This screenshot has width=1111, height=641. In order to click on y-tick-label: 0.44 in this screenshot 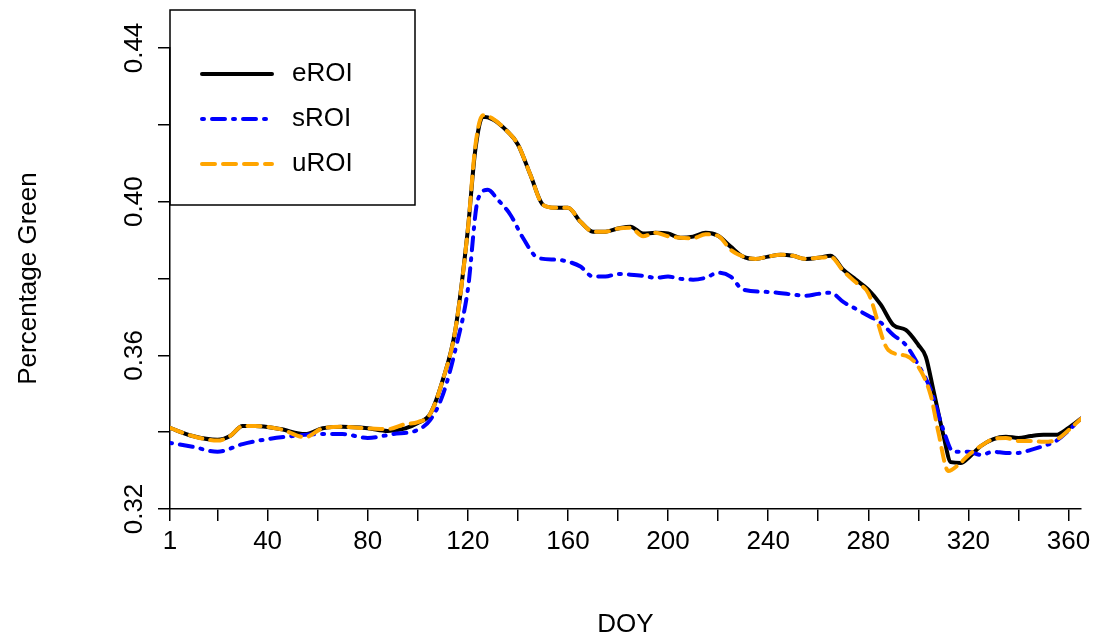, I will do `click(133, 48)`.